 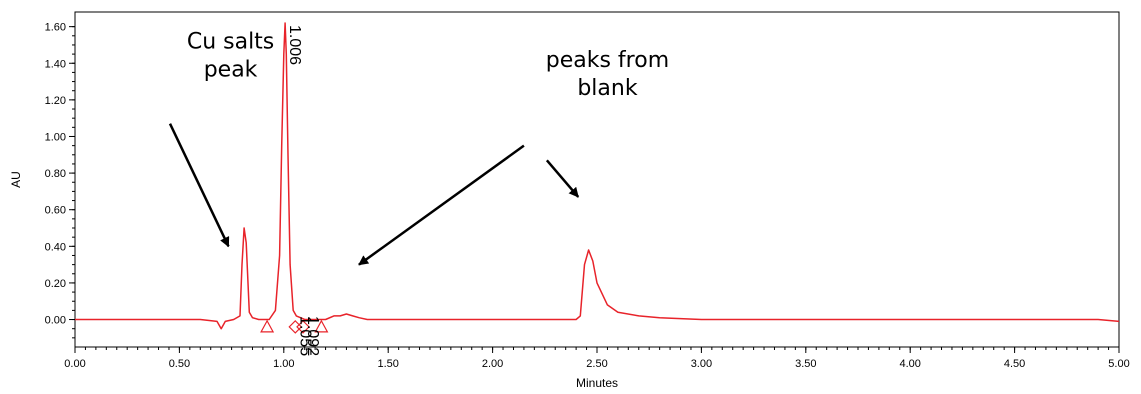 I want to click on y-axis-title: AU, so click(x=16, y=179).